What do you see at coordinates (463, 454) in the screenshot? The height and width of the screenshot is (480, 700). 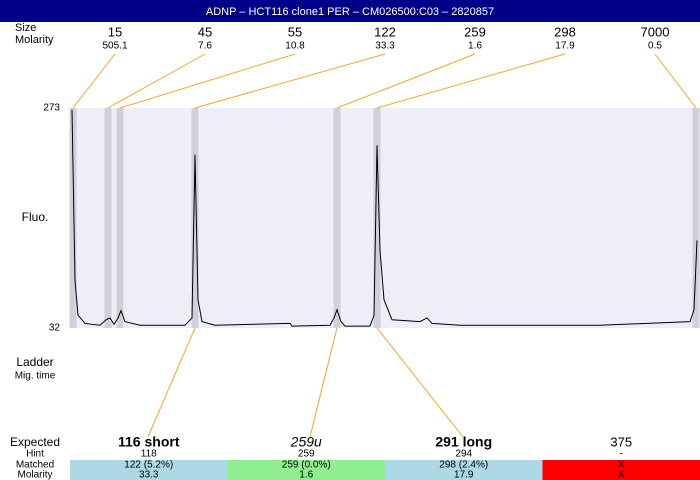 I see `hint: 294` at bounding box center [463, 454].